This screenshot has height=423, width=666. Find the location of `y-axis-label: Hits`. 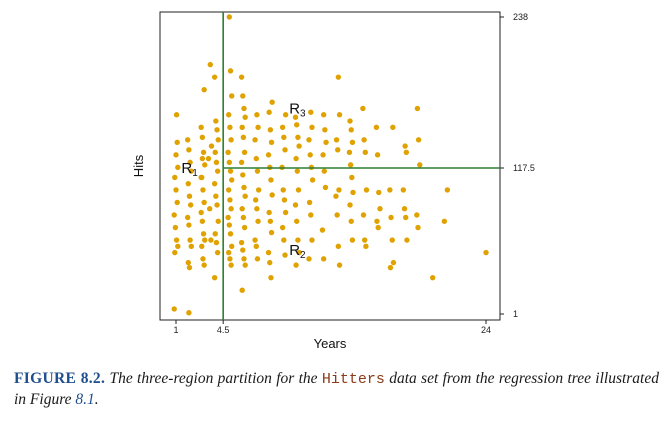

y-axis-label: Hits is located at coordinates (138, 165).